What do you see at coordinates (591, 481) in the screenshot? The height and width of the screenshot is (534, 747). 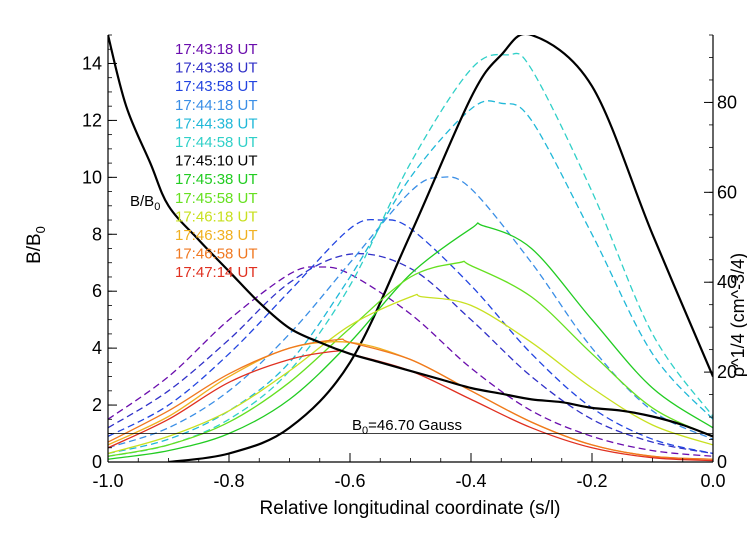 I see `x-tick-label-4: -0.2` at bounding box center [591, 481].